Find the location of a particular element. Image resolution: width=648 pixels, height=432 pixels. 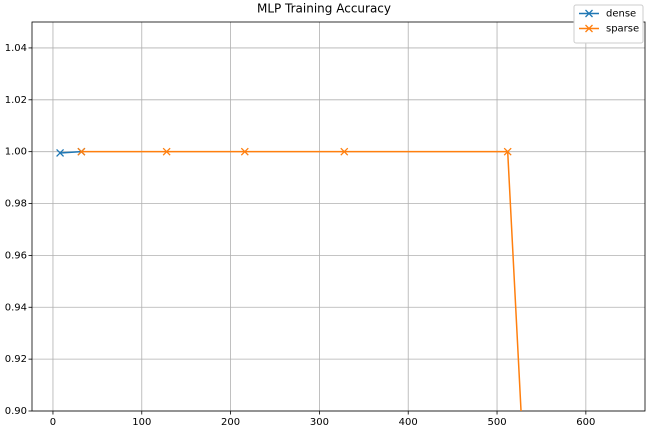

y-tick-label: 0.96 is located at coordinates (16, 255).